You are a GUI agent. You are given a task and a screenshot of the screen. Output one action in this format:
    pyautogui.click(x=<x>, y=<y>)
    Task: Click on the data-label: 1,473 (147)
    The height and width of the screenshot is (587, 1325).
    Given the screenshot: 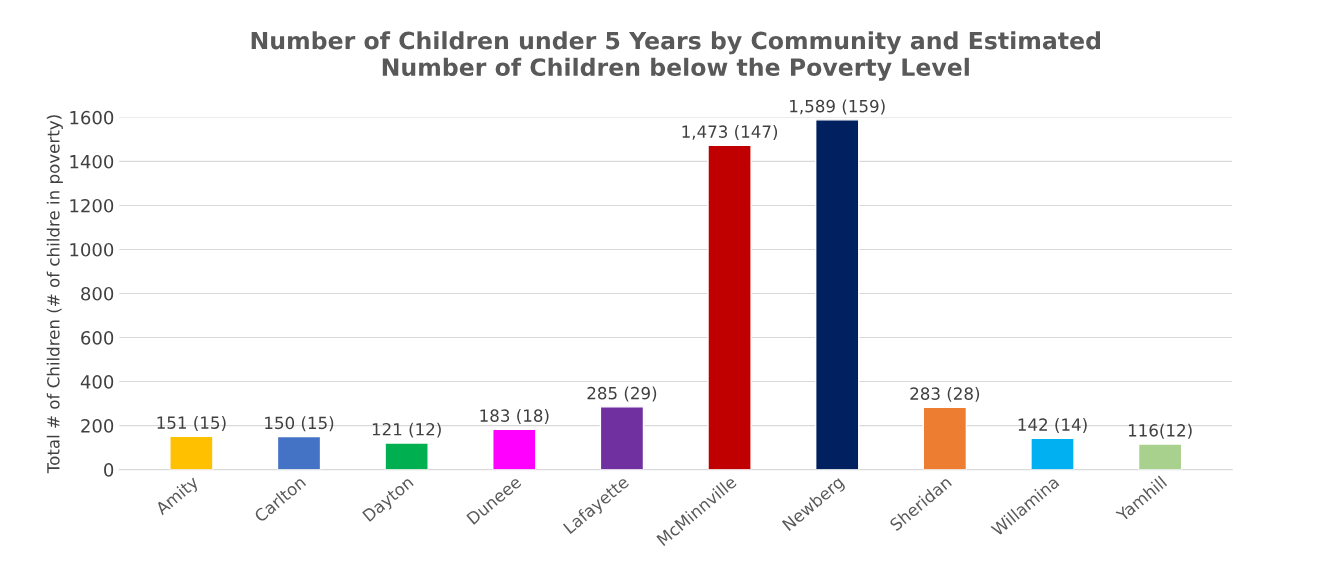 What is the action you would take?
    pyautogui.click(x=730, y=132)
    